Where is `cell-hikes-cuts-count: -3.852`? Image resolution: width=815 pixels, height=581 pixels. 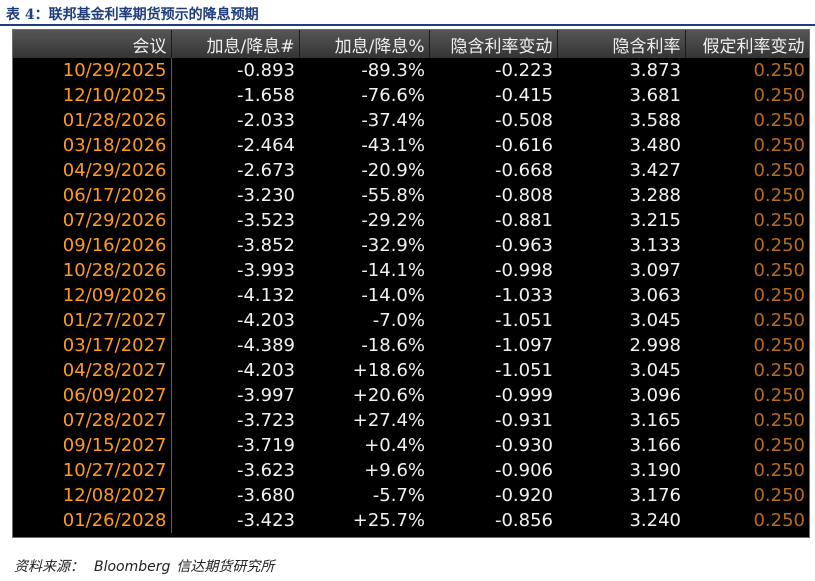 cell-hikes-cuts-count: -3.852 is located at coordinates (265, 245).